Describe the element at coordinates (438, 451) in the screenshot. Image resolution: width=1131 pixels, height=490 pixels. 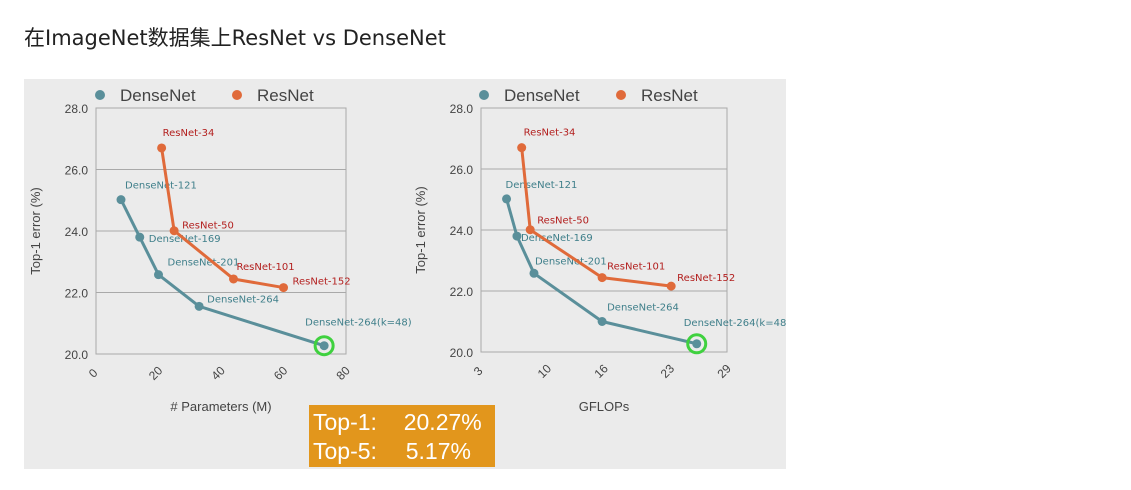
I see `top5-value: 5.17%` at that location.